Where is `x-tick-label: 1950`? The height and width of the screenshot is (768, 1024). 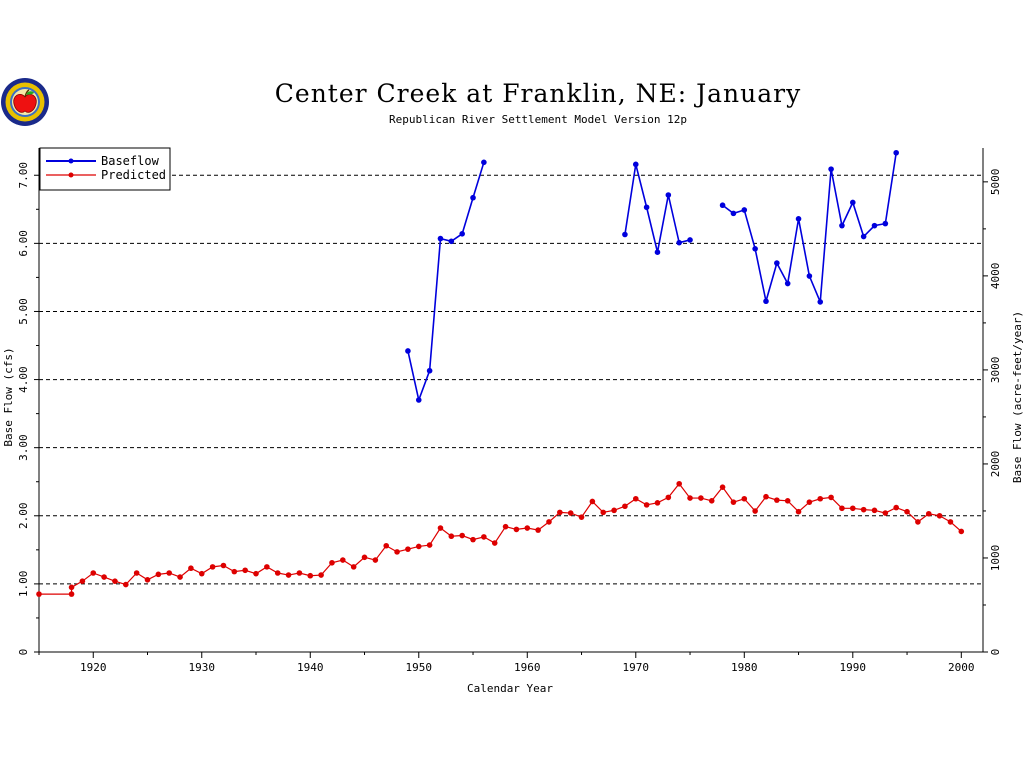 x-tick-label: 1950 is located at coordinates (419, 667).